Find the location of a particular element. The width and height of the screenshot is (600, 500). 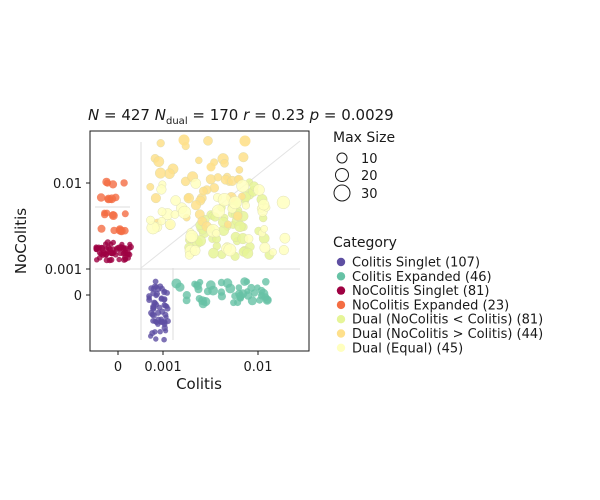

x-tick-label-2: 0.01 is located at coordinates (258, 367).